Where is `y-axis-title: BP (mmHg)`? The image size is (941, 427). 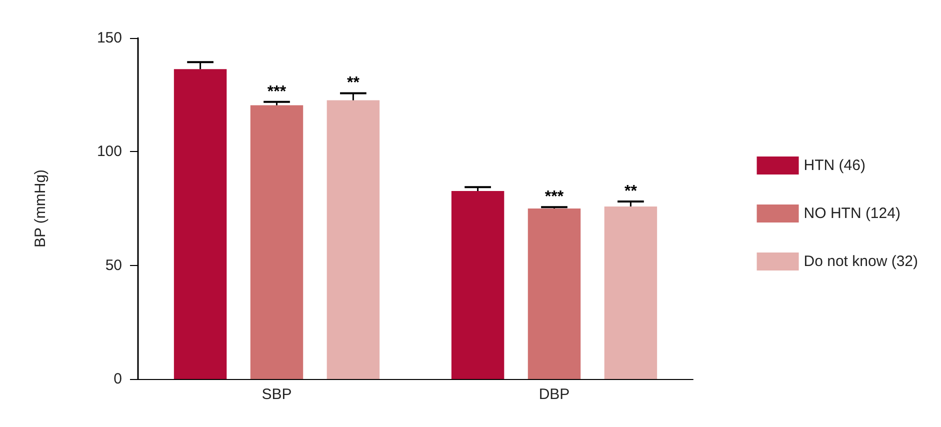 y-axis-title: BP (mmHg) is located at coordinates (40, 208).